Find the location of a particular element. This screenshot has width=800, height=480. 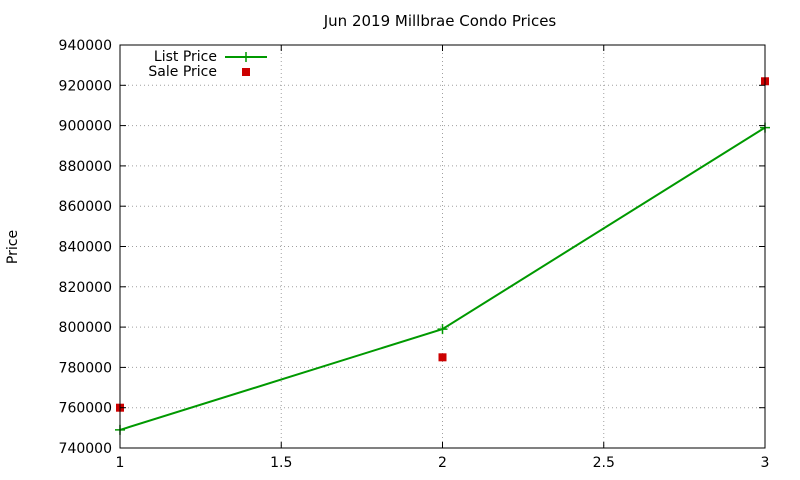

y-tick-label: 820000 is located at coordinates (85, 288).